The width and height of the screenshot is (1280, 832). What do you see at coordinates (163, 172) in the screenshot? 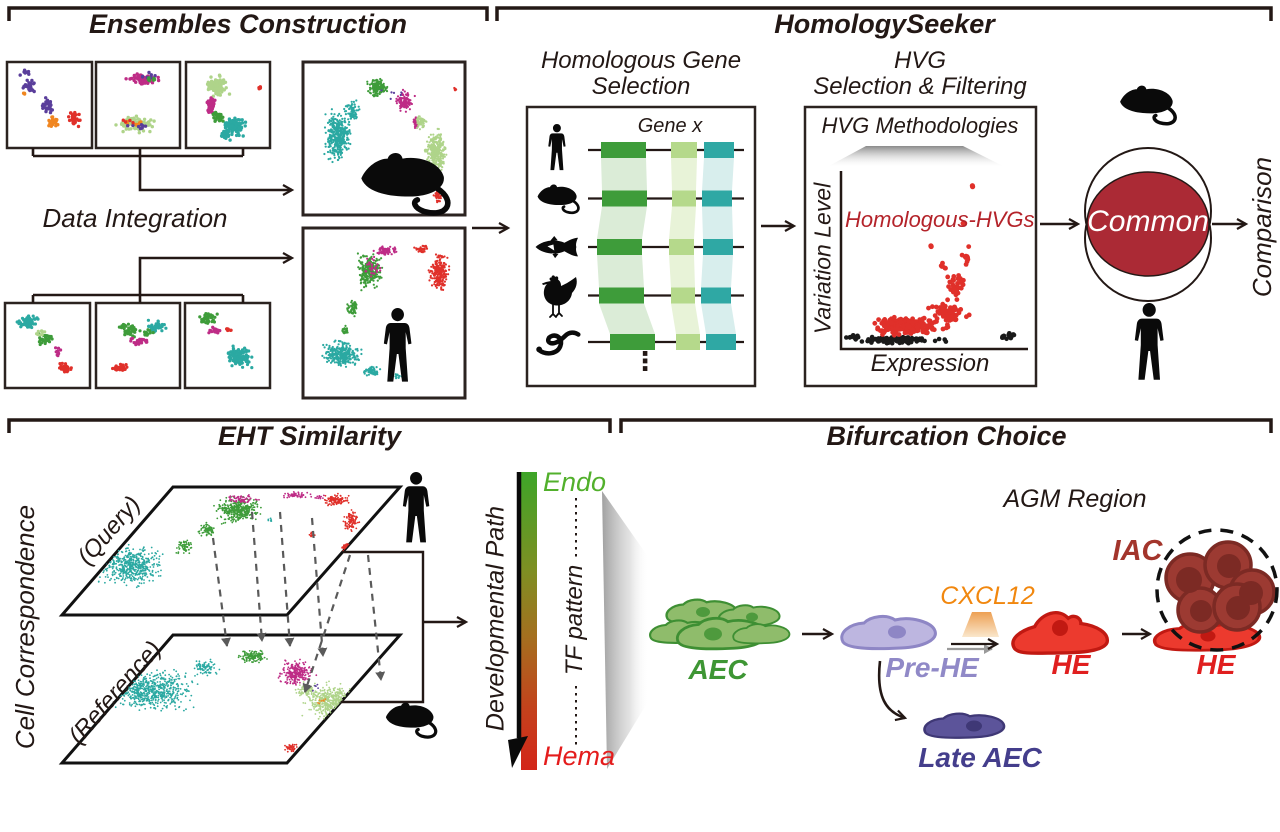
I see `dataset-connector-top` at bounding box center [163, 172].